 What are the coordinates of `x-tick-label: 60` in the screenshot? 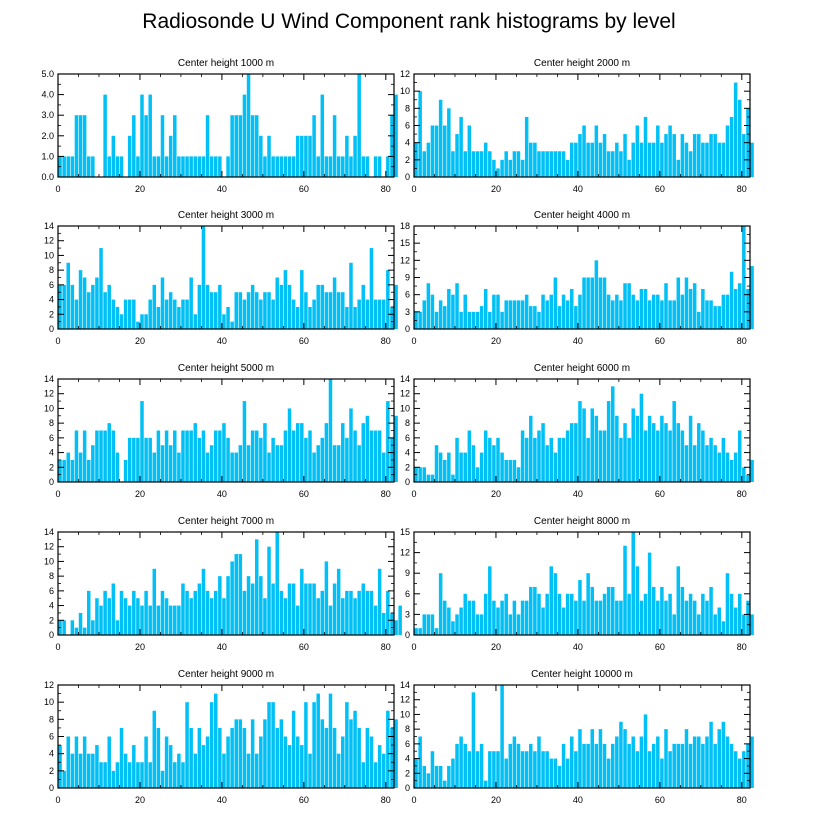 It's located at (660, 341).